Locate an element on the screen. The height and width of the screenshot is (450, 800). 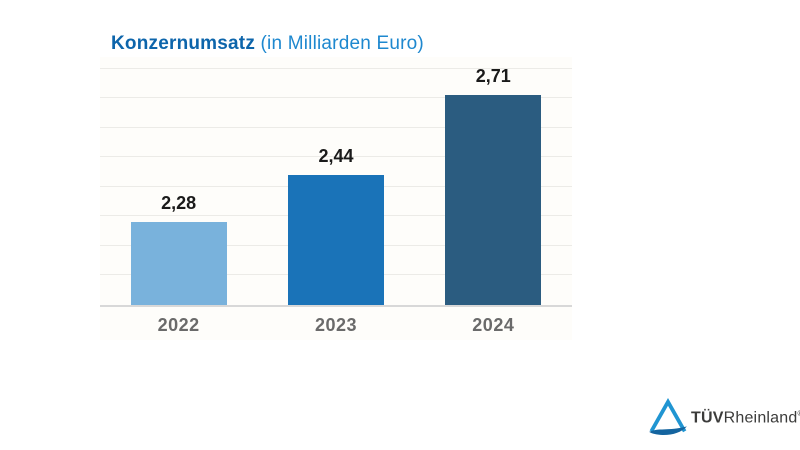
bar-slot: 2,71 is located at coordinates (493, 181).